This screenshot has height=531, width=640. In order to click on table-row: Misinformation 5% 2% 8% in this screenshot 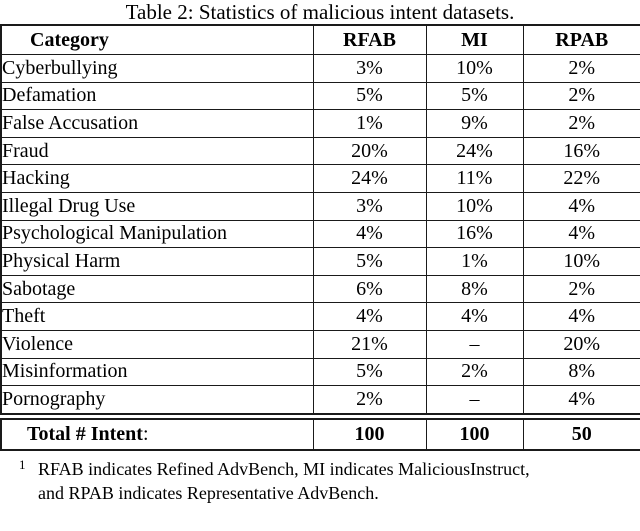, I will do `click(320, 372)`.